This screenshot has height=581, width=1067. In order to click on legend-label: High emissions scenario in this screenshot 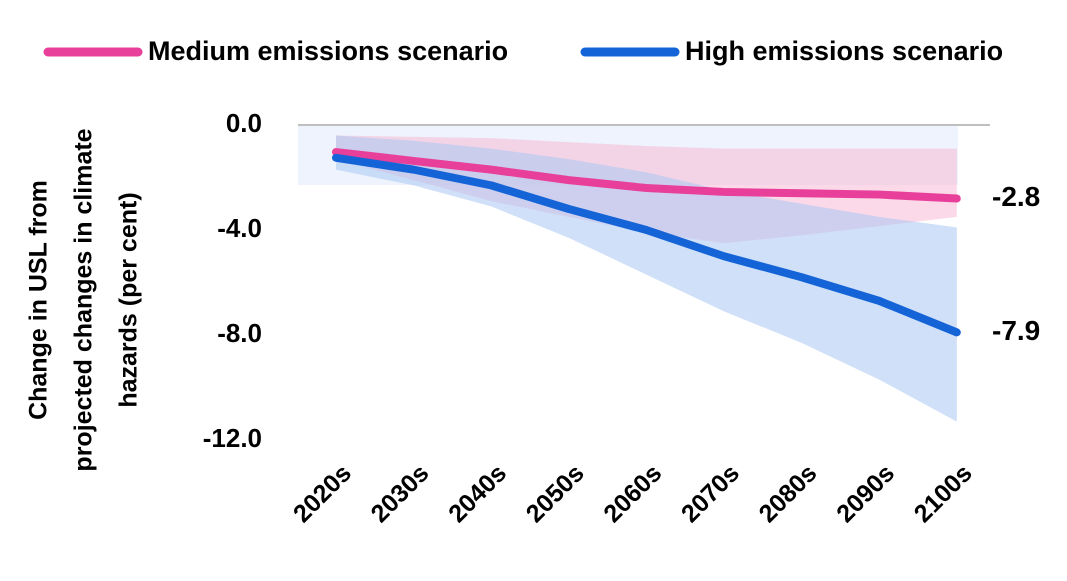, I will do `click(844, 51)`.